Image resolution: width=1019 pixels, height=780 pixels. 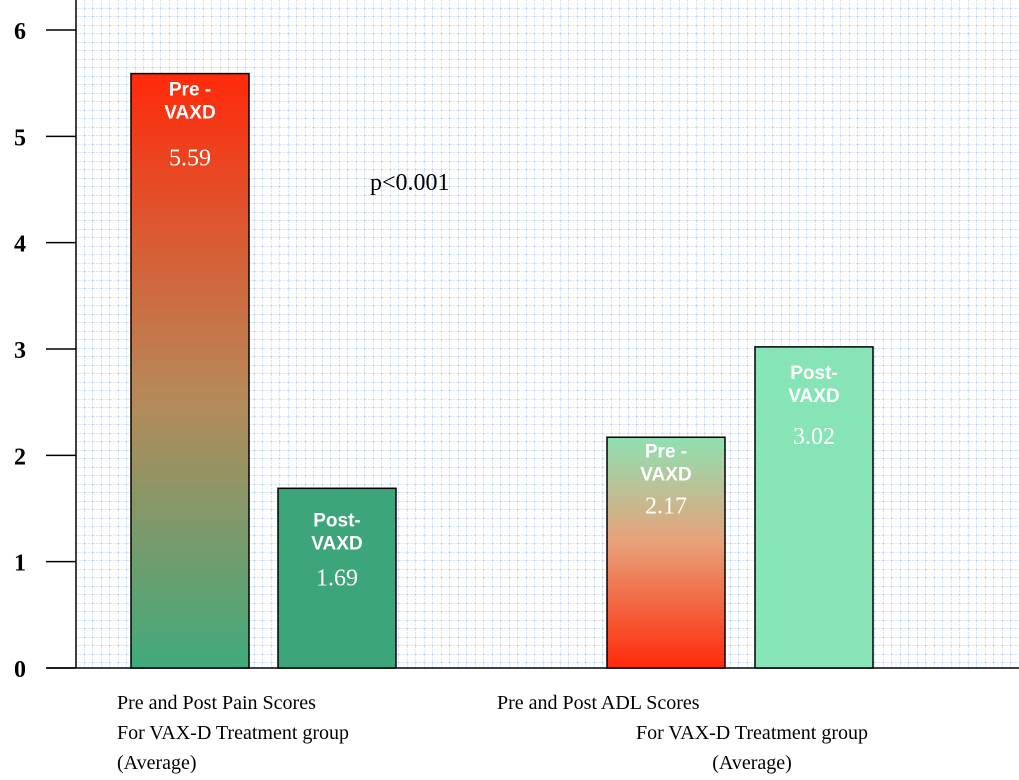 I want to click on bar-value-label: 5.59, so click(x=190, y=159).